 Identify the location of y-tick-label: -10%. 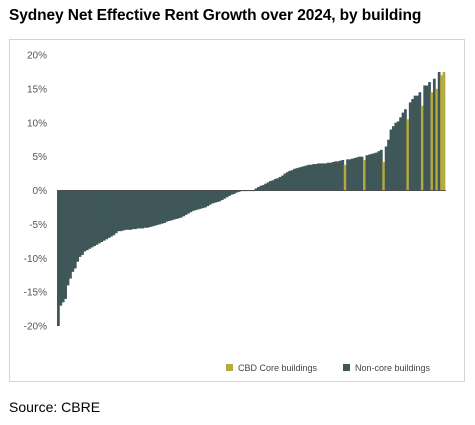
(35, 259).